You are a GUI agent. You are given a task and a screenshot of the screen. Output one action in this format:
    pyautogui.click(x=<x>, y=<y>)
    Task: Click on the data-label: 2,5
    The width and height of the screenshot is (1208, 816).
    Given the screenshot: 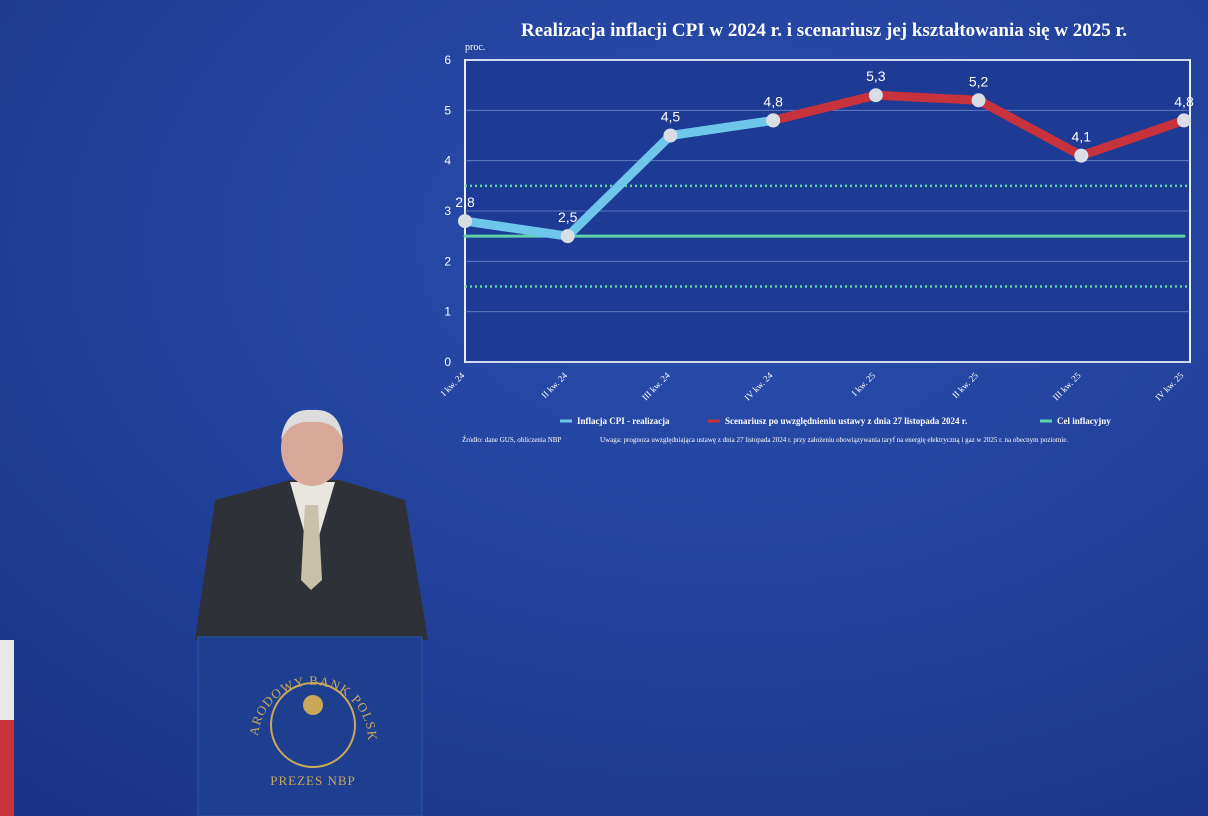 What is the action you would take?
    pyautogui.click(x=568, y=217)
    